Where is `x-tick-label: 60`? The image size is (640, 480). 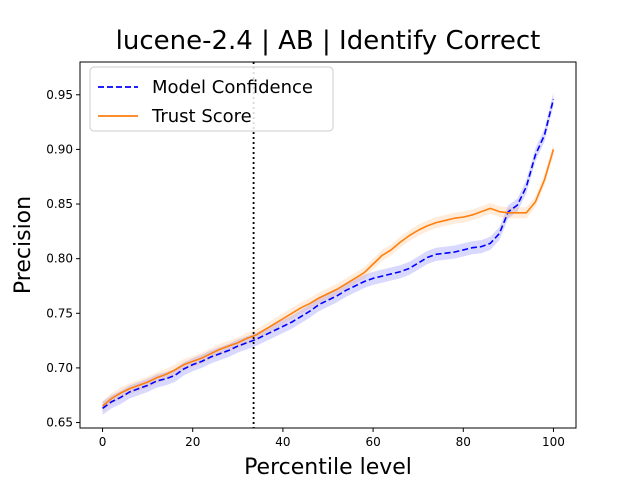 x-tick-label: 60 is located at coordinates (372, 442).